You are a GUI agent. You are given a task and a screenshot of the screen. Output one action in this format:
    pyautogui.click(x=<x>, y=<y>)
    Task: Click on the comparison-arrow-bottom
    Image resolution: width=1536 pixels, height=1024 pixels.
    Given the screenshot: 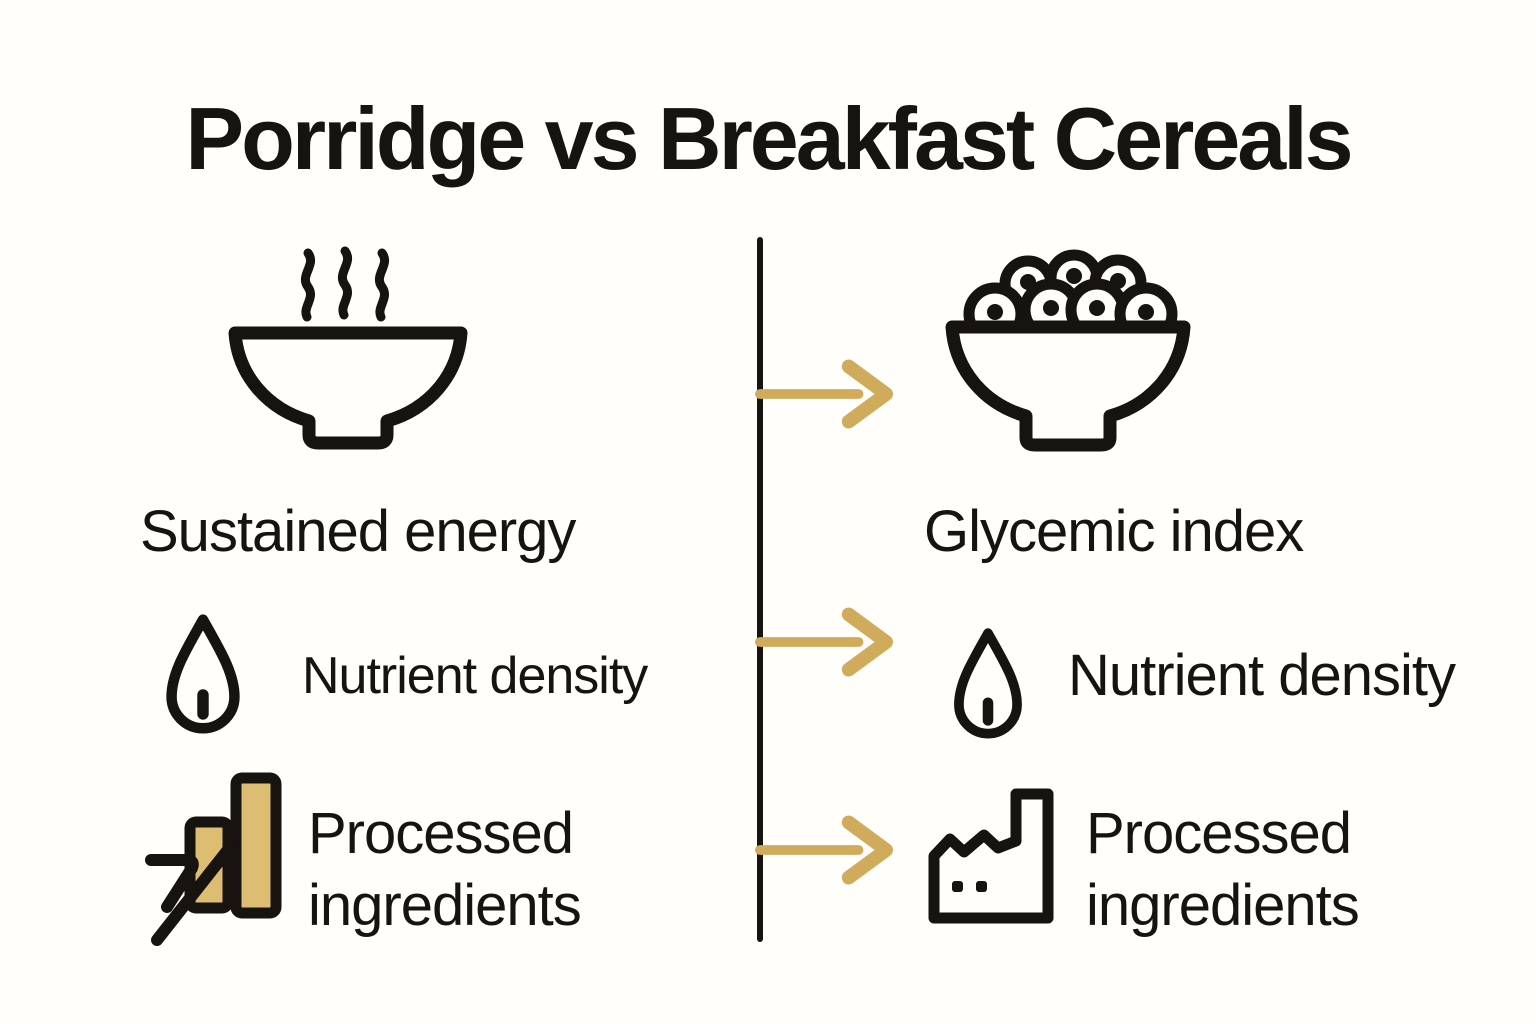 What is the action you would take?
    pyautogui.click(x=824, y=850)
    